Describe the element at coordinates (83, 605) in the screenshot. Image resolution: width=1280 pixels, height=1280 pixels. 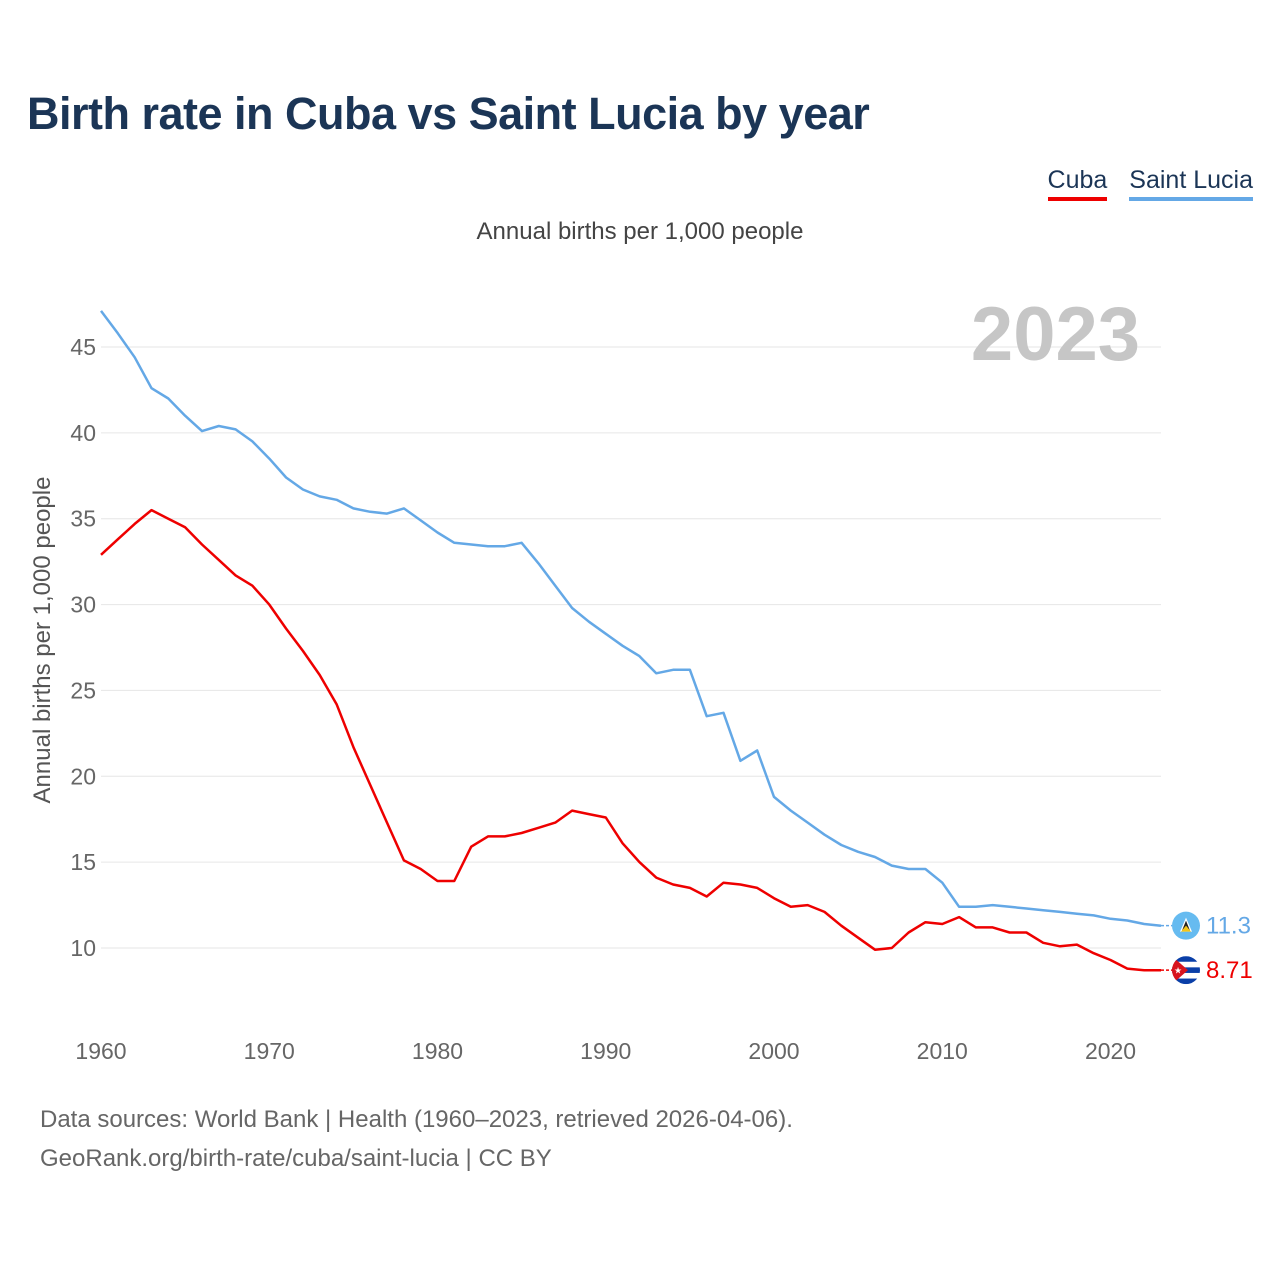
I see `y-tick-label: 30` at that location.